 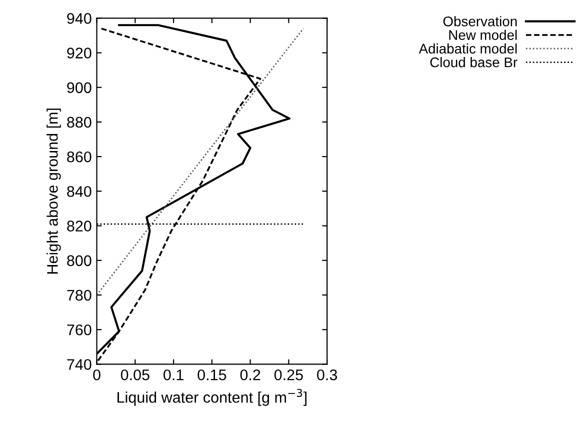 I want to click on y-tick-label: 780, so click(x=79, y=295).